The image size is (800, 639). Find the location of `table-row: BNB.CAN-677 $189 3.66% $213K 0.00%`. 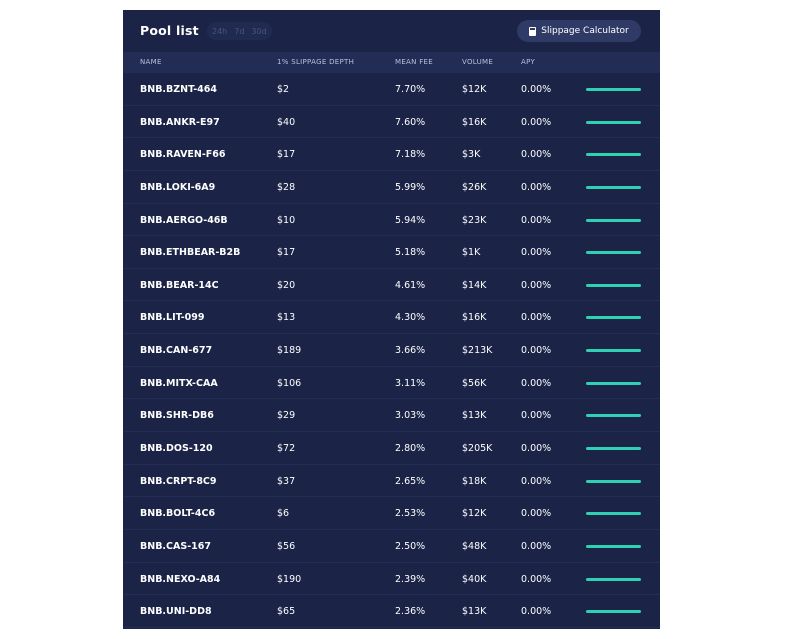

table-row: BNB.CAN-677 $189 3.66% $213K 0.00% is located at coordinates (391, 350).